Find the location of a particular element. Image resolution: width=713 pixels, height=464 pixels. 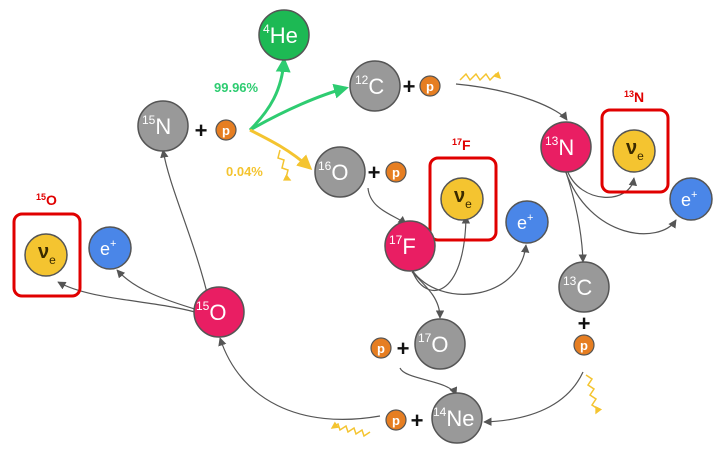

branch-to-o16 is located at coordinates (281, 149).